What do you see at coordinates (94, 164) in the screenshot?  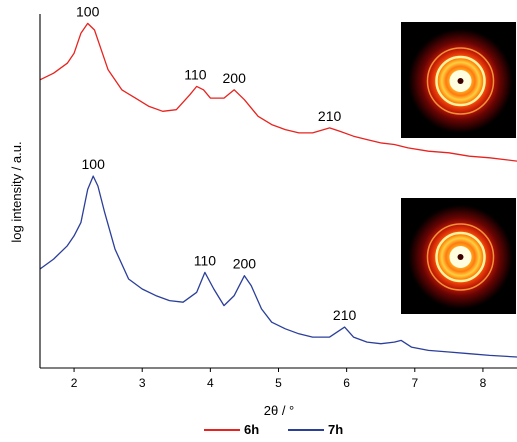 I see `peak-label-4: 100` at bounding box center [94, 164].